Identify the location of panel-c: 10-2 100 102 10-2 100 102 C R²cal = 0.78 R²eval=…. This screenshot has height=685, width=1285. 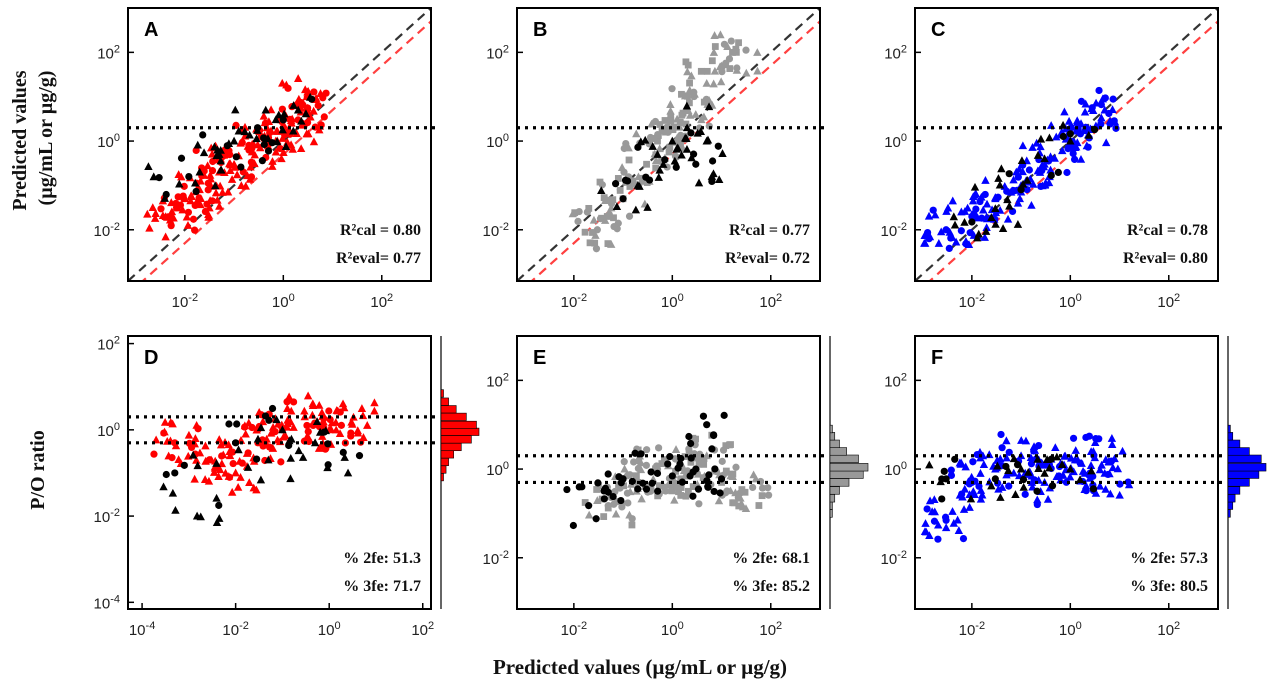
(1053, 159).